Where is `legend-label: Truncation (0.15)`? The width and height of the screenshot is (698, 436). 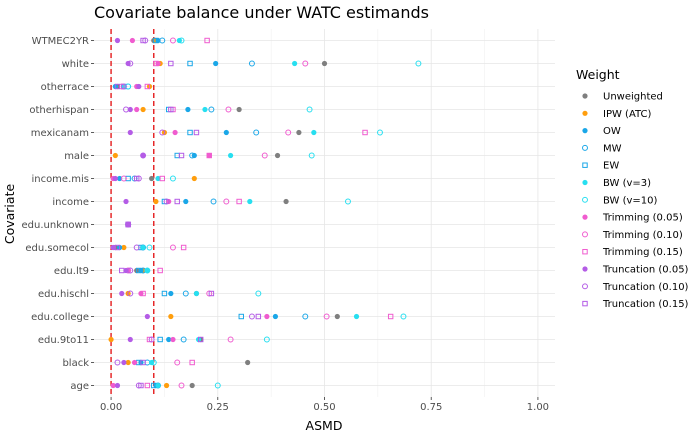
legend-label: Truncation (0.15) is located at coordinates (645, 304).